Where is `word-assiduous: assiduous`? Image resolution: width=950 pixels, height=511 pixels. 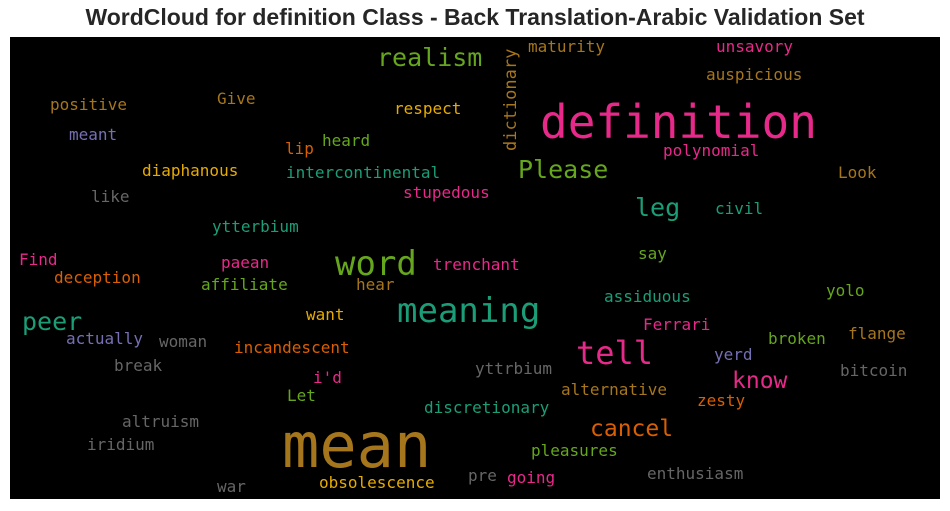 word-assiduous: assiduous is located at coordinates (647, 296).